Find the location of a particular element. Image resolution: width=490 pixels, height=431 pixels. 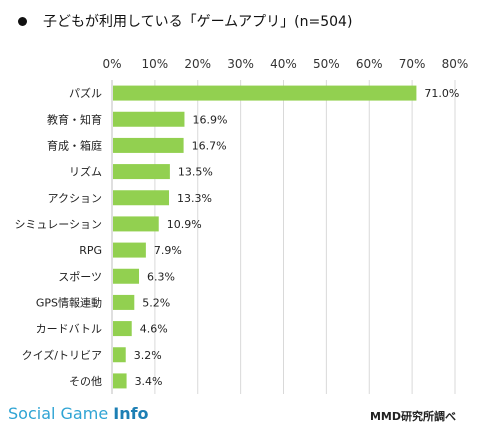

brand-name-strong: Info is located at coordinates (131, 413).